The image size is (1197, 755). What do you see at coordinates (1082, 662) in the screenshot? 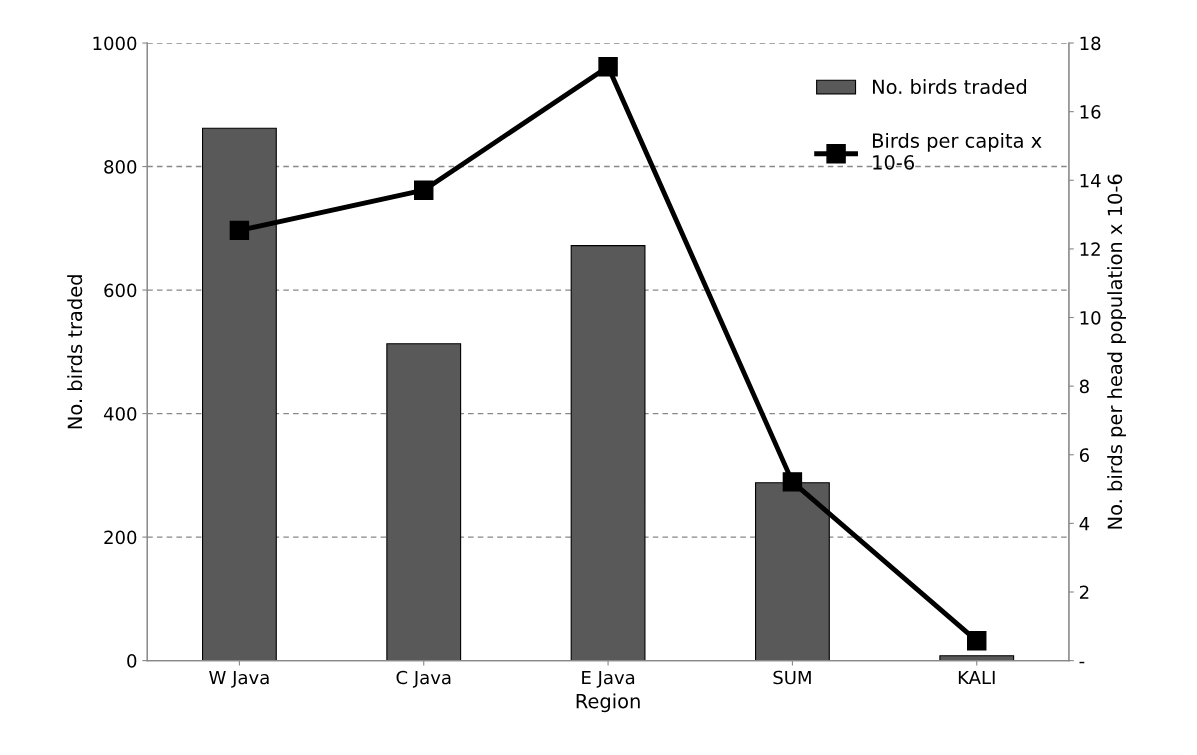
I see `y2-tick-label: -` at bounding box center [1082, 662].